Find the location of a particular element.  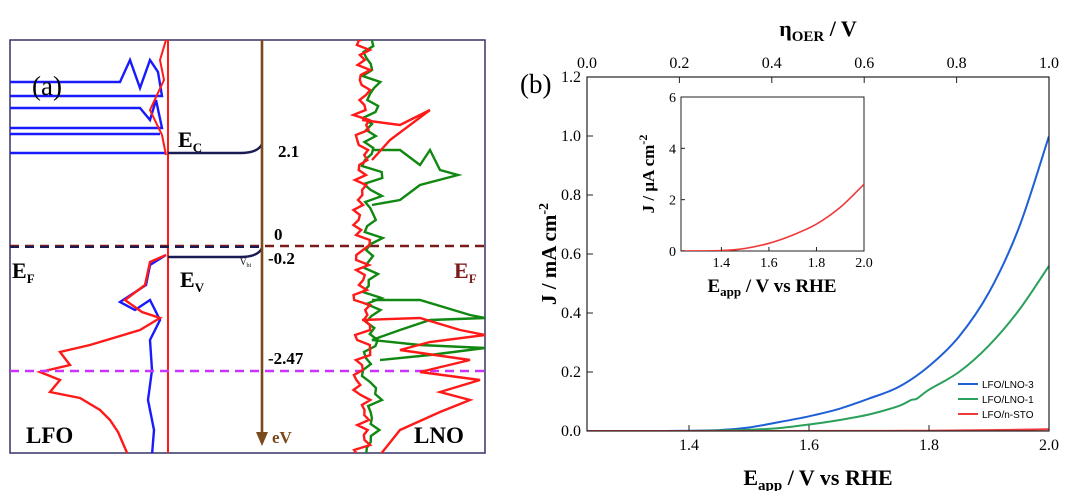

inset-x-axis-title: Eapp / V vs RHE is located at coordinates (771, 287).